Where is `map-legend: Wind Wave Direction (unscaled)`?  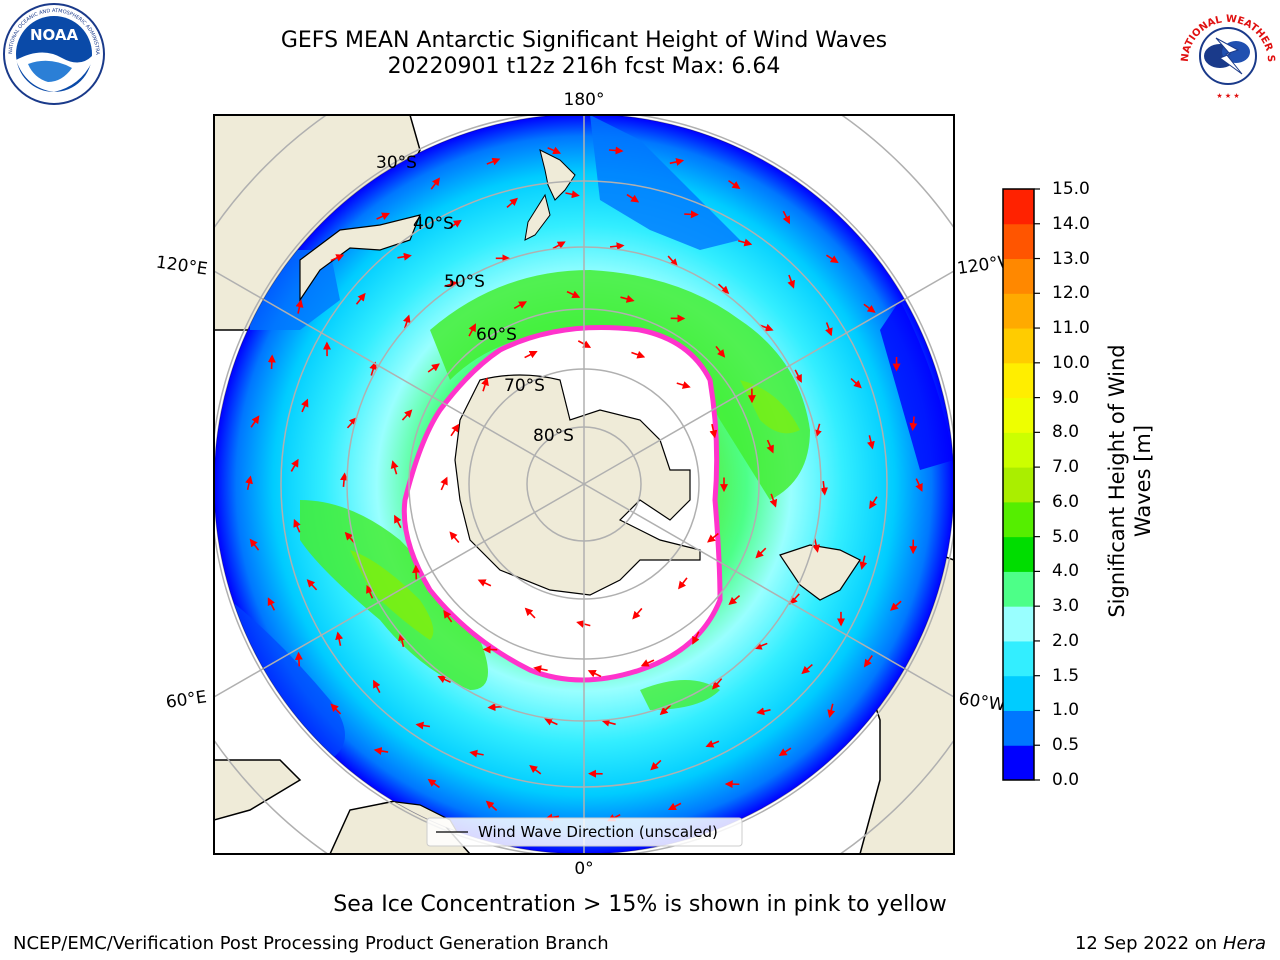 map-legend: Wind Wave Direction (unscaled) is located at coordinates (584, 832).